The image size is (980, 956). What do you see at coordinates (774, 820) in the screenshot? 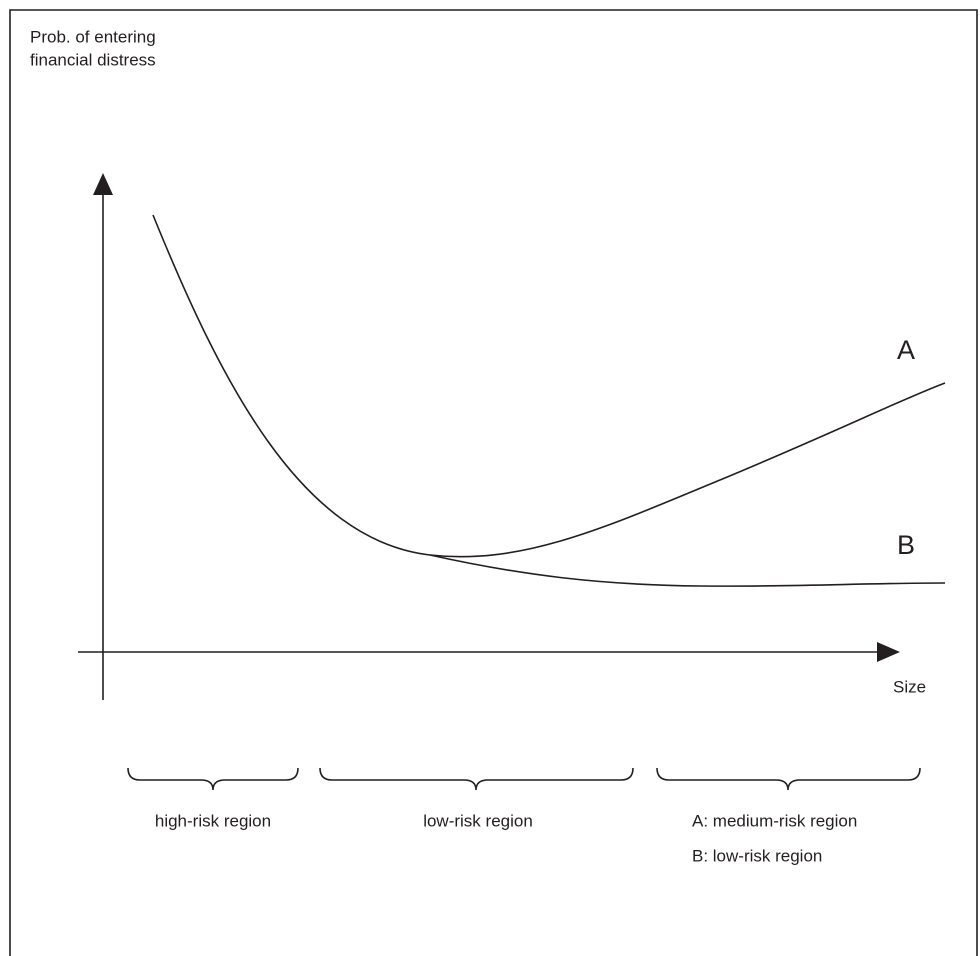
I see `region-label: A: medium-risk region` at bounding box center [774, 820].